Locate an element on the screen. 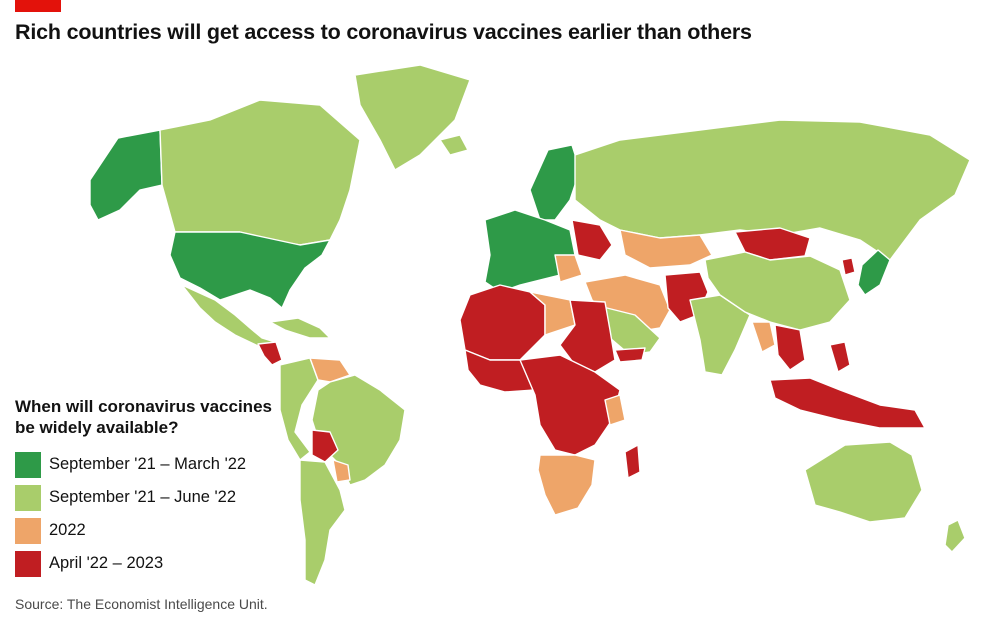  legend-label: September '21 – March '22 is located at coordinates (148, 464).